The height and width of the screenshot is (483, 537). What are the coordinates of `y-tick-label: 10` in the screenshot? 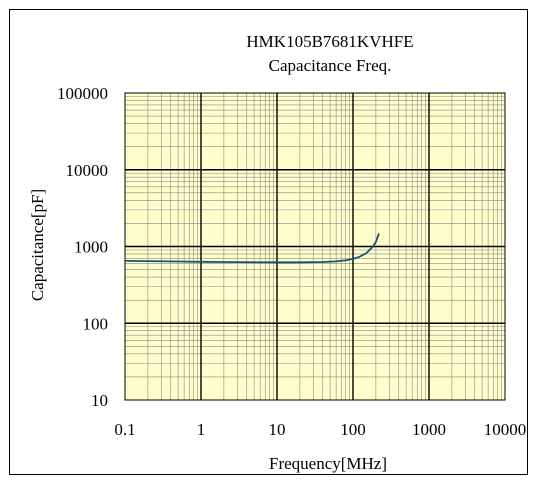 It's located at (99, 400).